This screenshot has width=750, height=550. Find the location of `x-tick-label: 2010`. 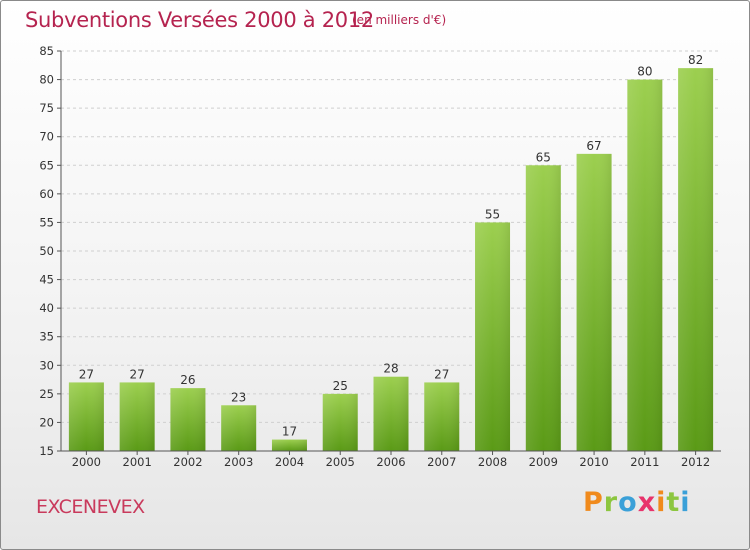

x-tick-label: 2010 is located at coordinates (593, 462).